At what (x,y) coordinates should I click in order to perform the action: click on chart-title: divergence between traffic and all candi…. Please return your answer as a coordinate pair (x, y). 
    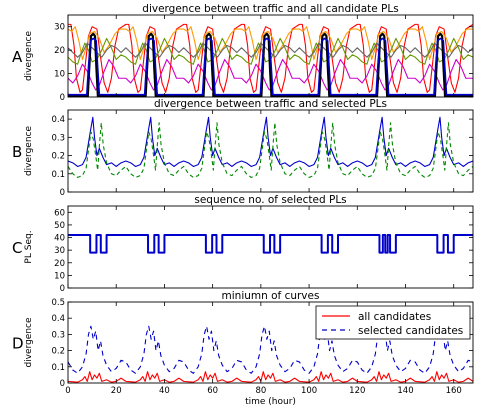
    Looking at the image, I should click on (270, 9).